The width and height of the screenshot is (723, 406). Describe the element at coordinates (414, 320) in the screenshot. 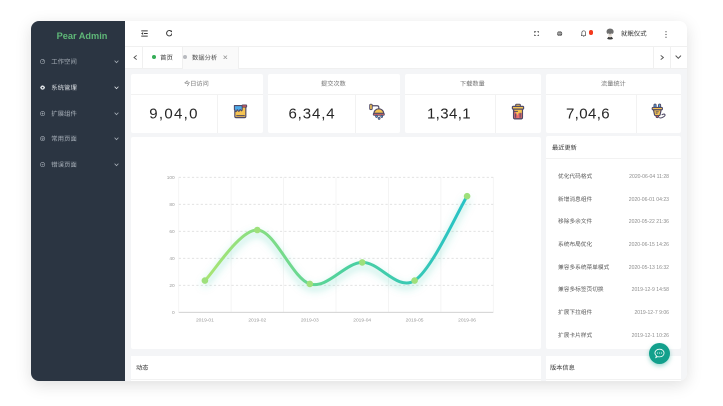

I see `svg-text: 2019-05` at that location.